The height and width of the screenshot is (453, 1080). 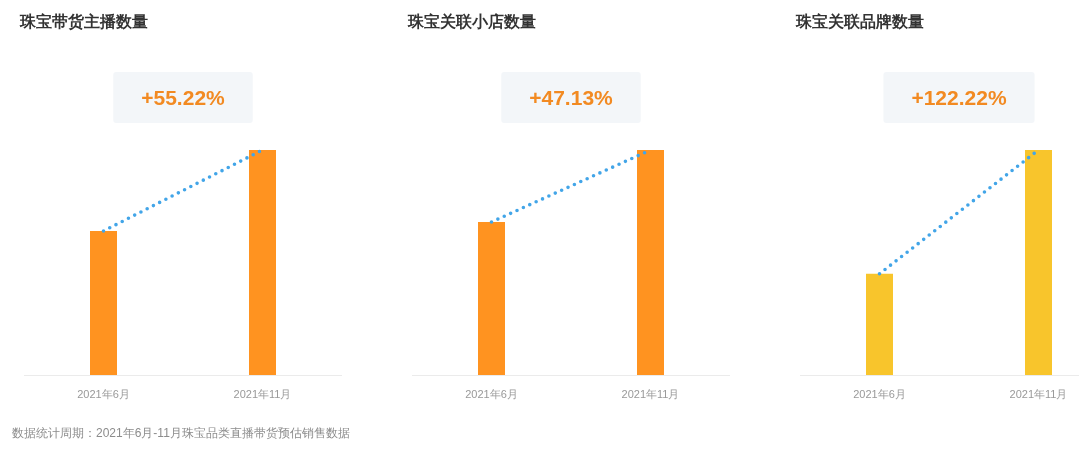 I want to click on chart-title: 珠宝带货主播数量, so click(x=83, y=21).